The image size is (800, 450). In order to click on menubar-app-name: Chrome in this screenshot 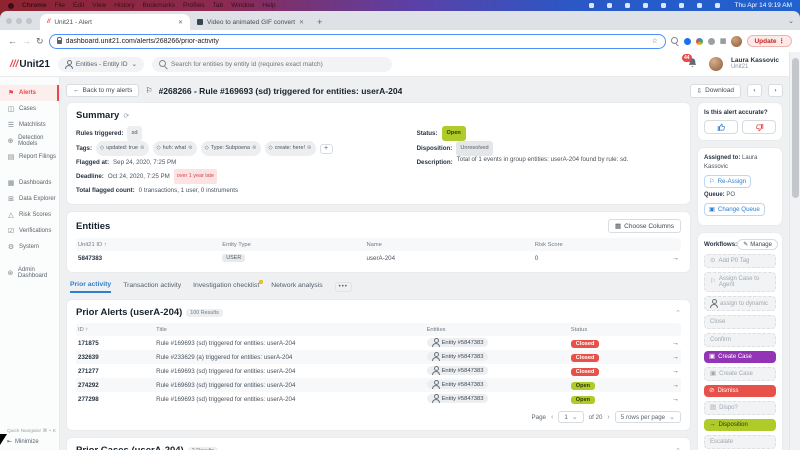, I will do `click(34, 5)`.